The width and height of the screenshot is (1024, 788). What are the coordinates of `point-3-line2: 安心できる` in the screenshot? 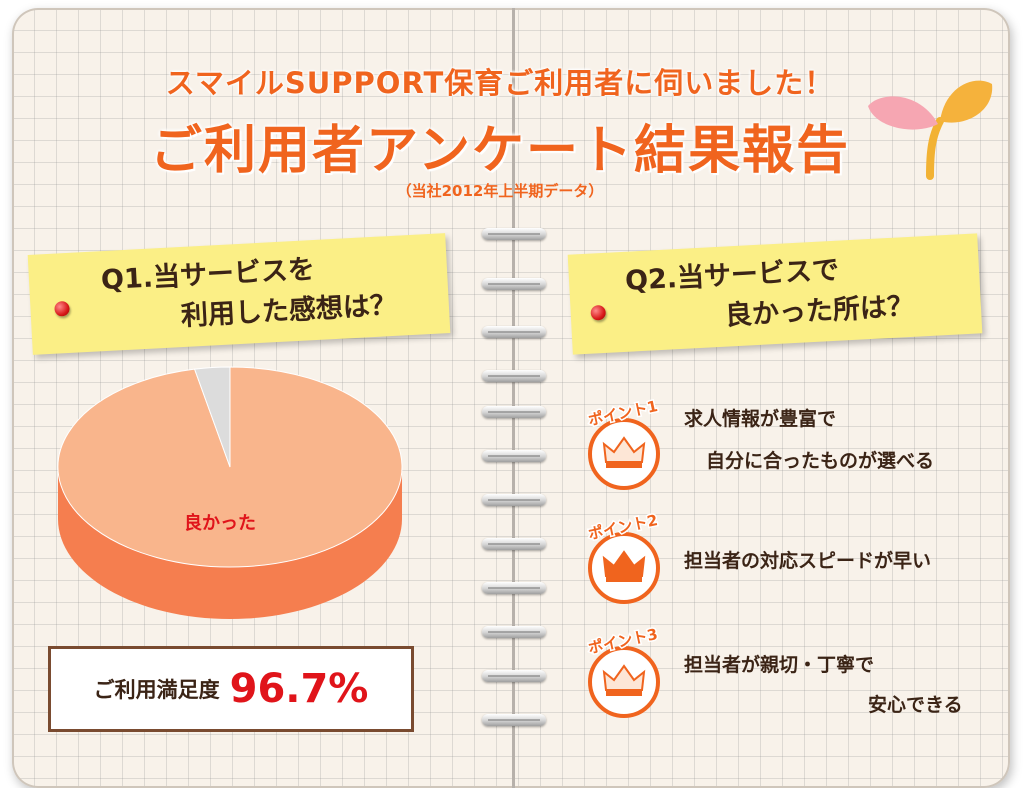 It's located at (915, 705).